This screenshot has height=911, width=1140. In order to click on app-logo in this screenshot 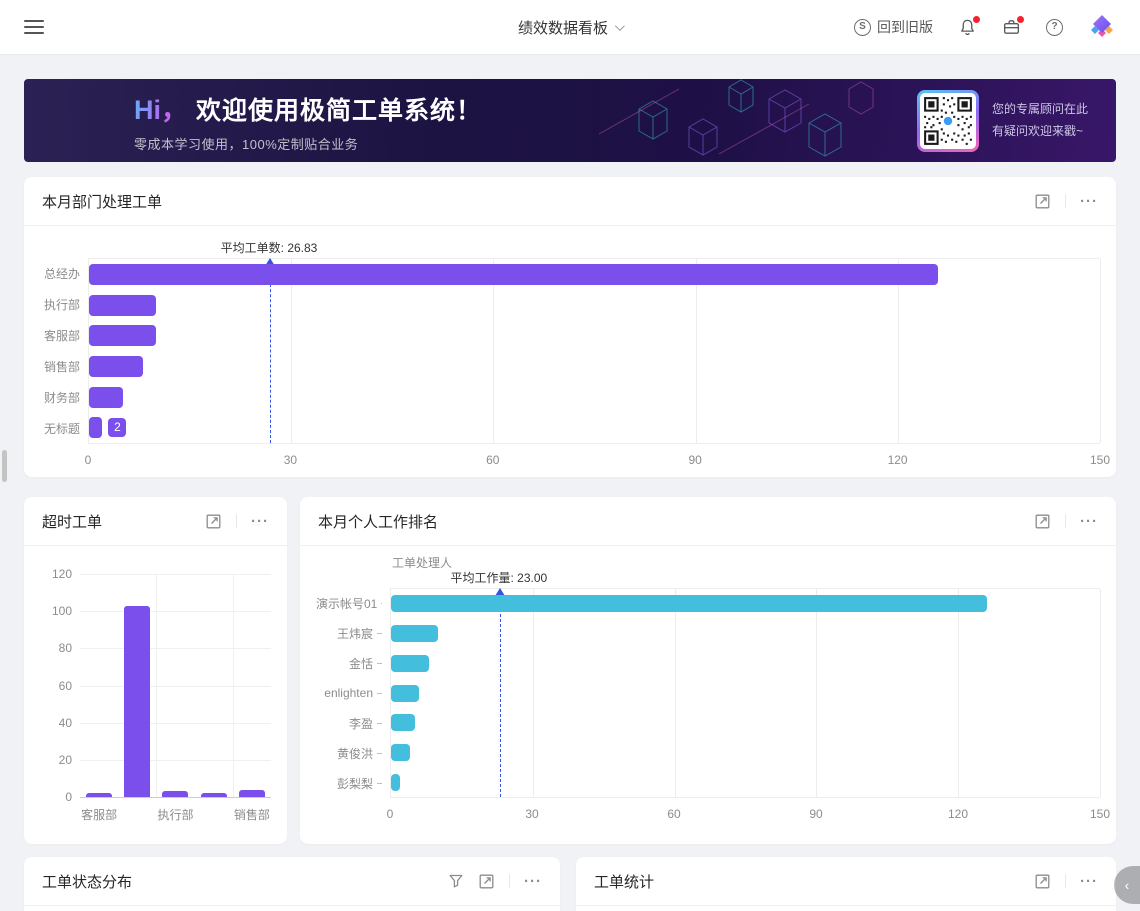, I will do `click(1102, 27)`.